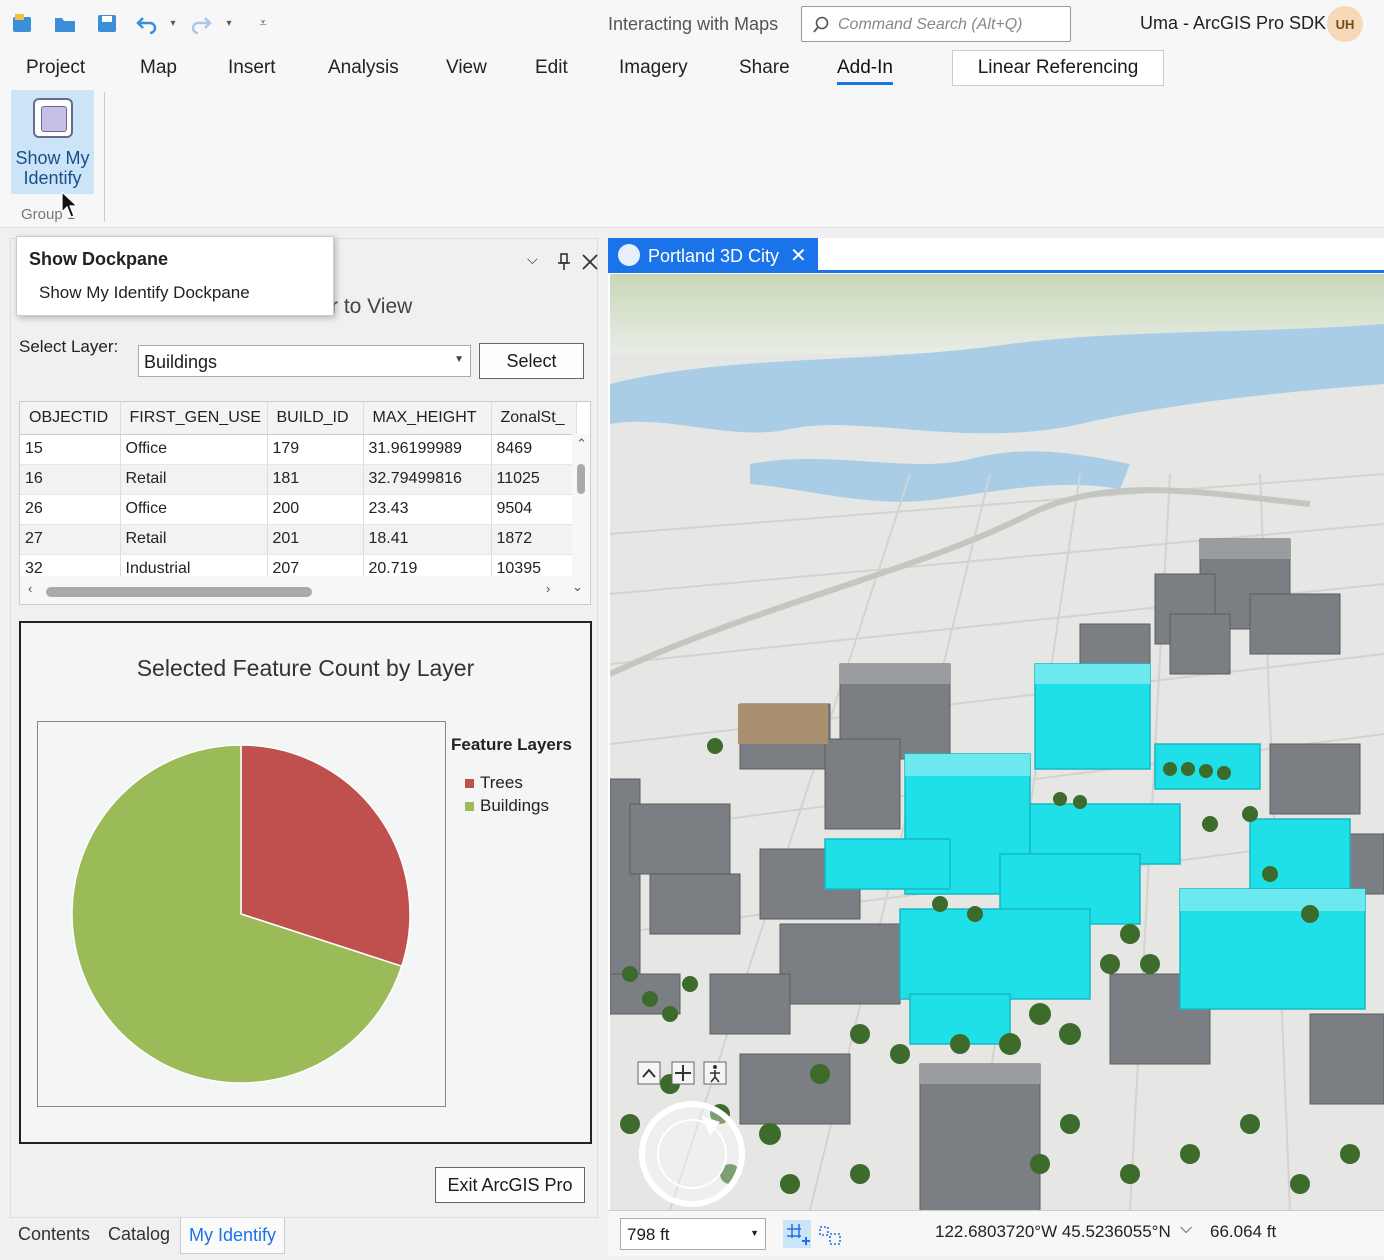 This screenshot has width=1384, height=1260. I want to click on scroll-right-icon: ›, so click(548, 588).